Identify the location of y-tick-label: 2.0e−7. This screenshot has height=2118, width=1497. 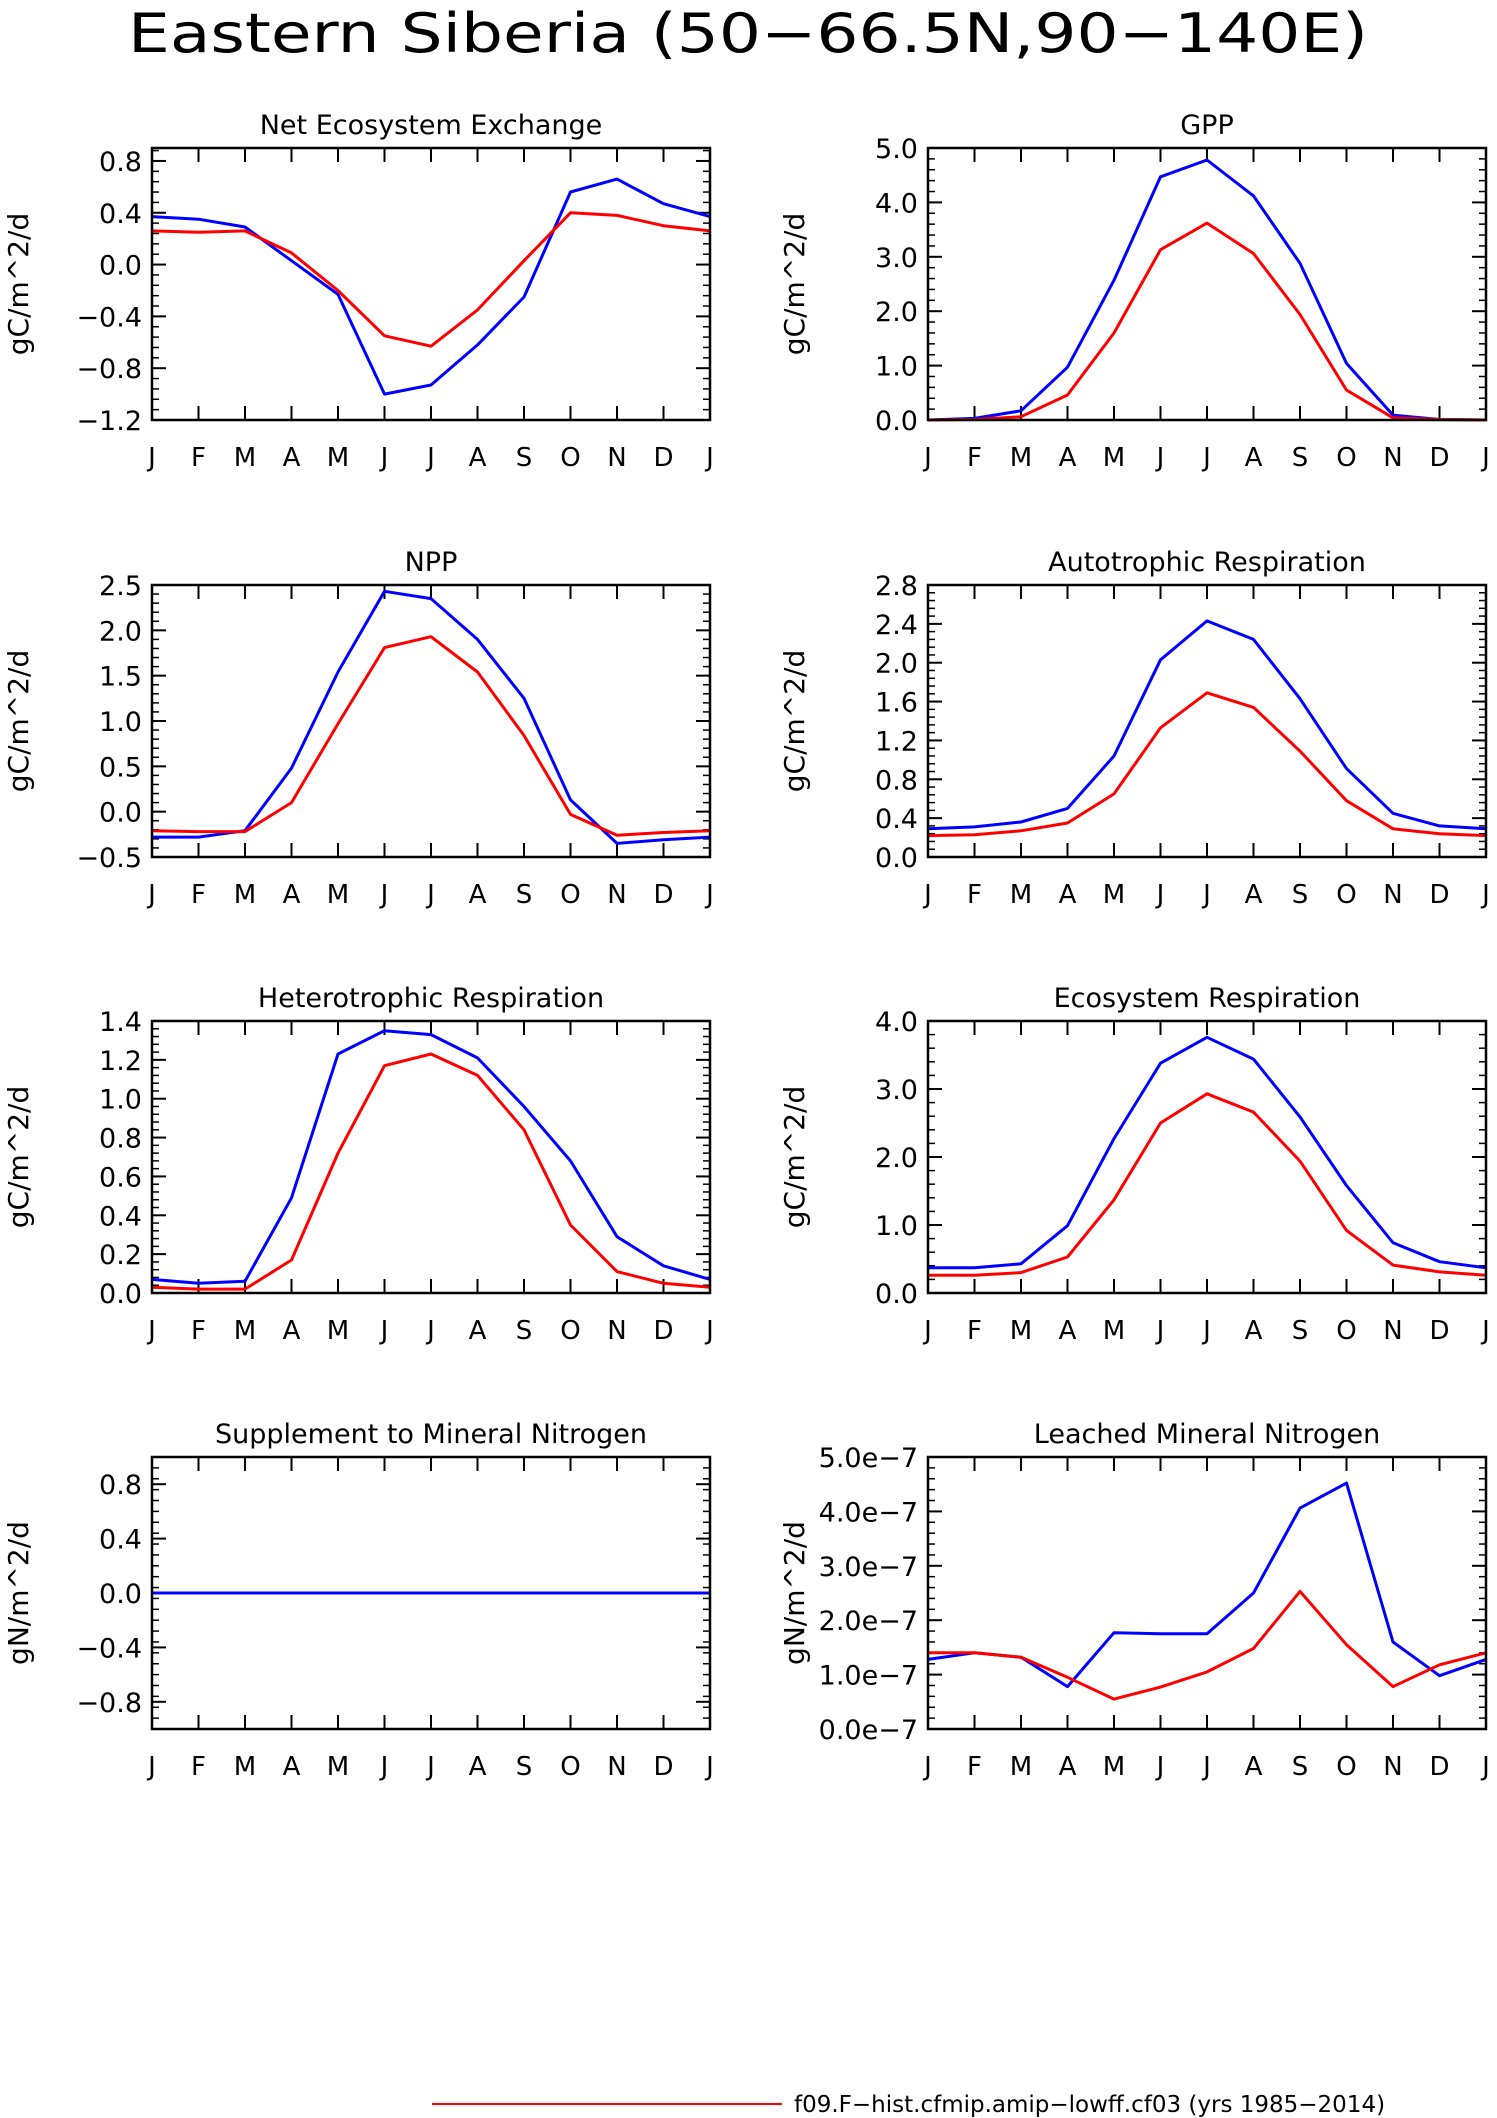
(868, 1621).